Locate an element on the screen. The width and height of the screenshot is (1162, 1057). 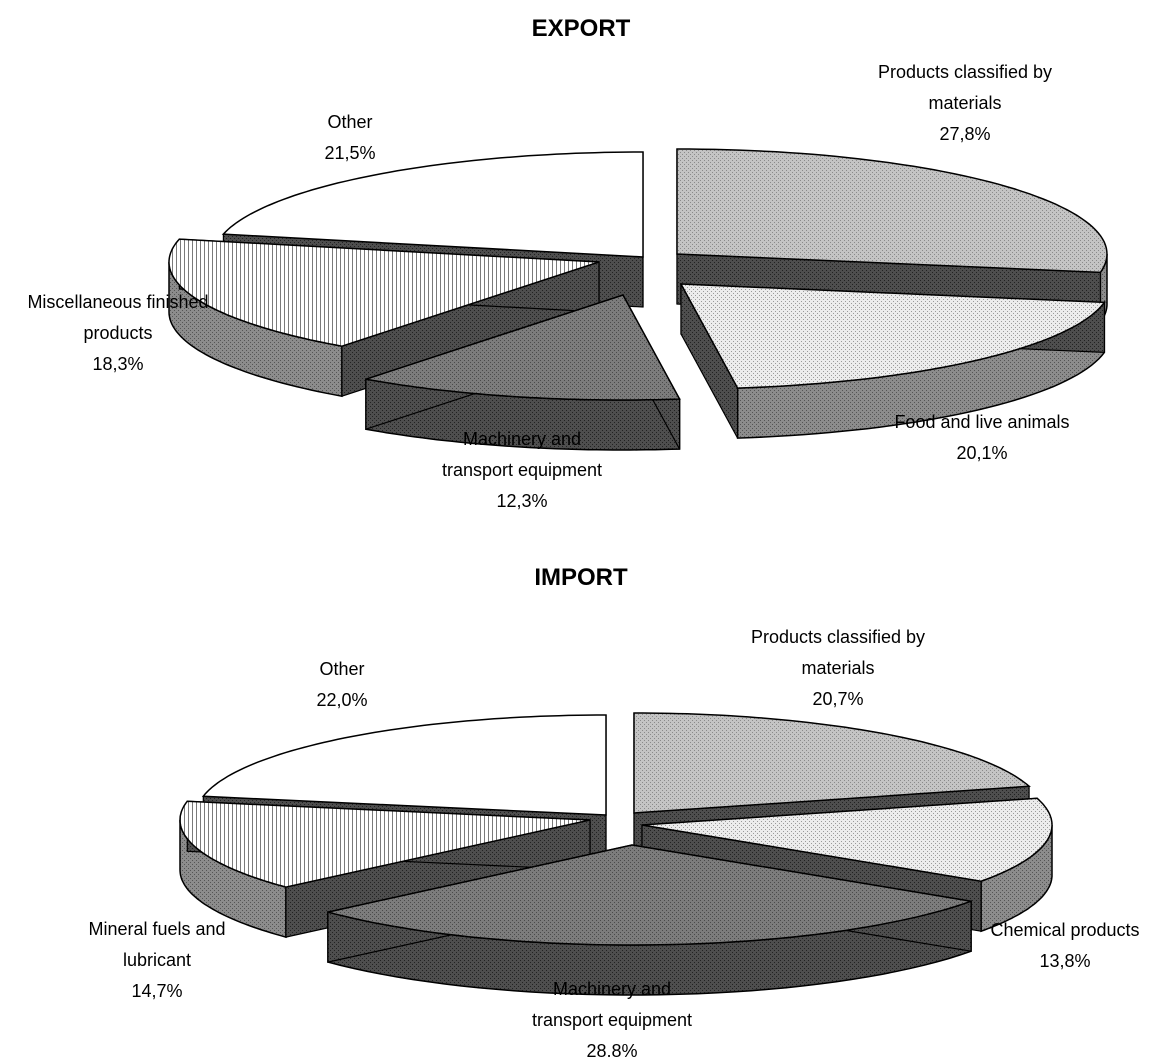
import-label-other: Other 22,0% is located at coordinates (341, 684).